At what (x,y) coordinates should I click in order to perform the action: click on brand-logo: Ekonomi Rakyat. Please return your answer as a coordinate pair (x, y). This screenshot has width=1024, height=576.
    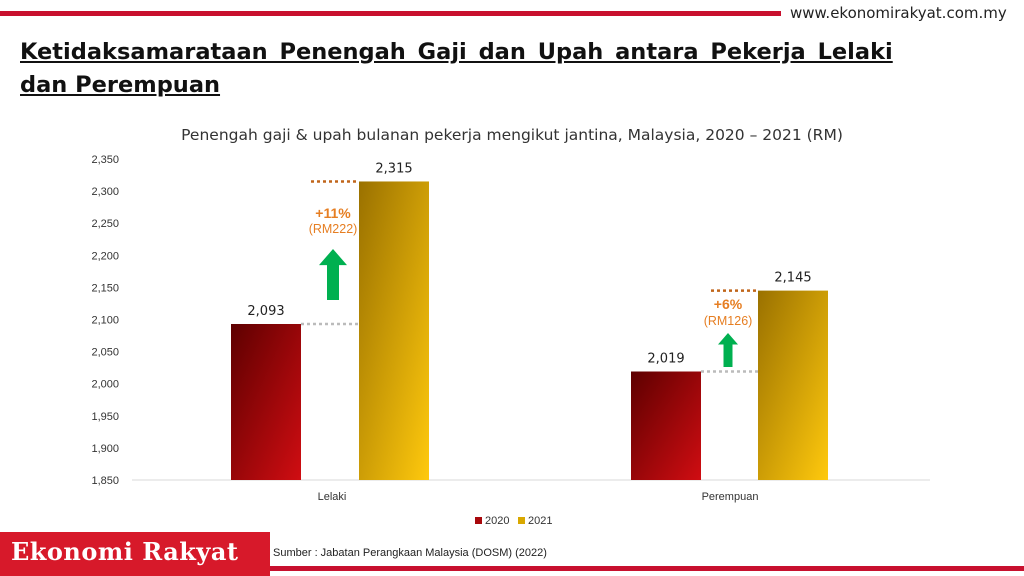
    Looking at the image, I should click on (135, 554).